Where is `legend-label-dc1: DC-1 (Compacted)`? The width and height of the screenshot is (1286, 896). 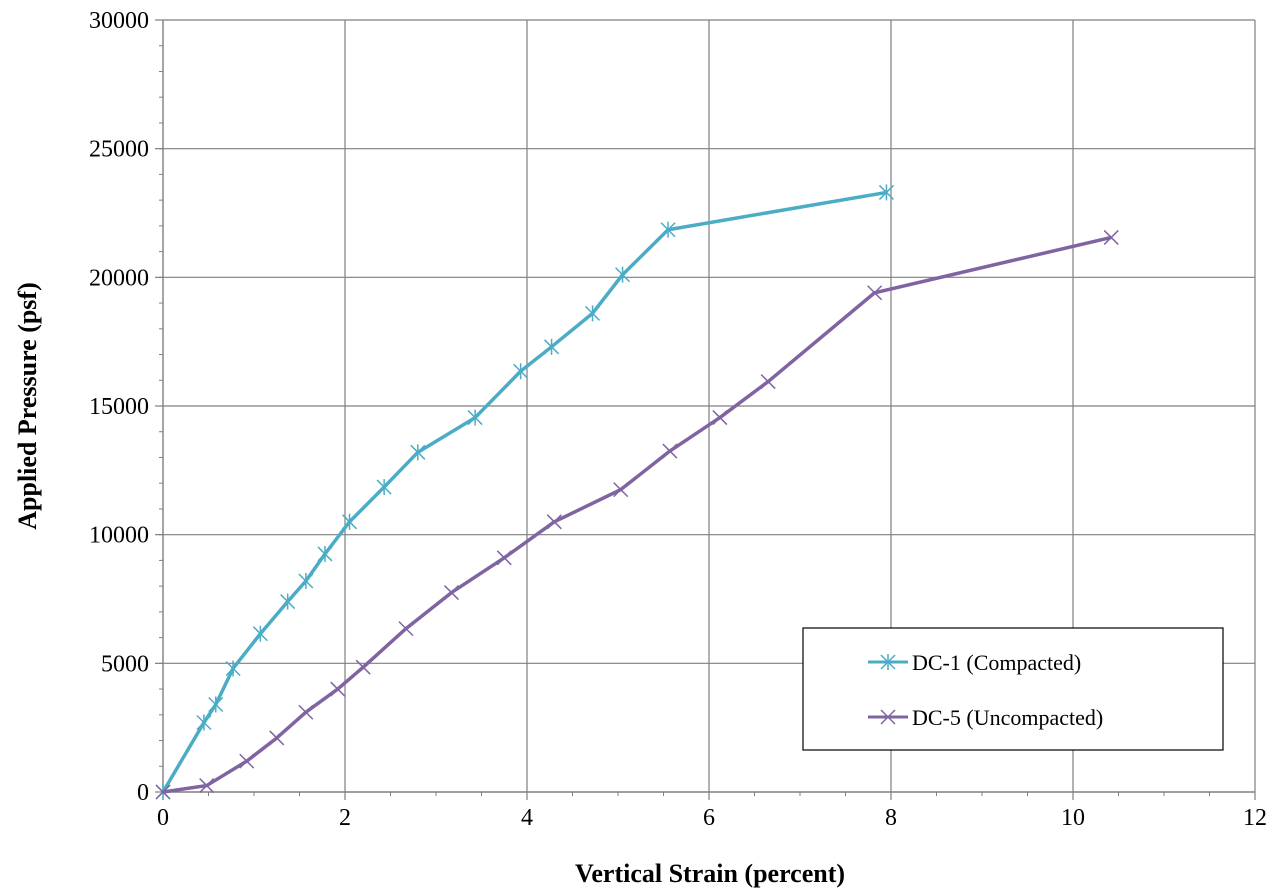
legend-label-dc1: DC-1 (Compacted) is located at coordinates (996, 662).